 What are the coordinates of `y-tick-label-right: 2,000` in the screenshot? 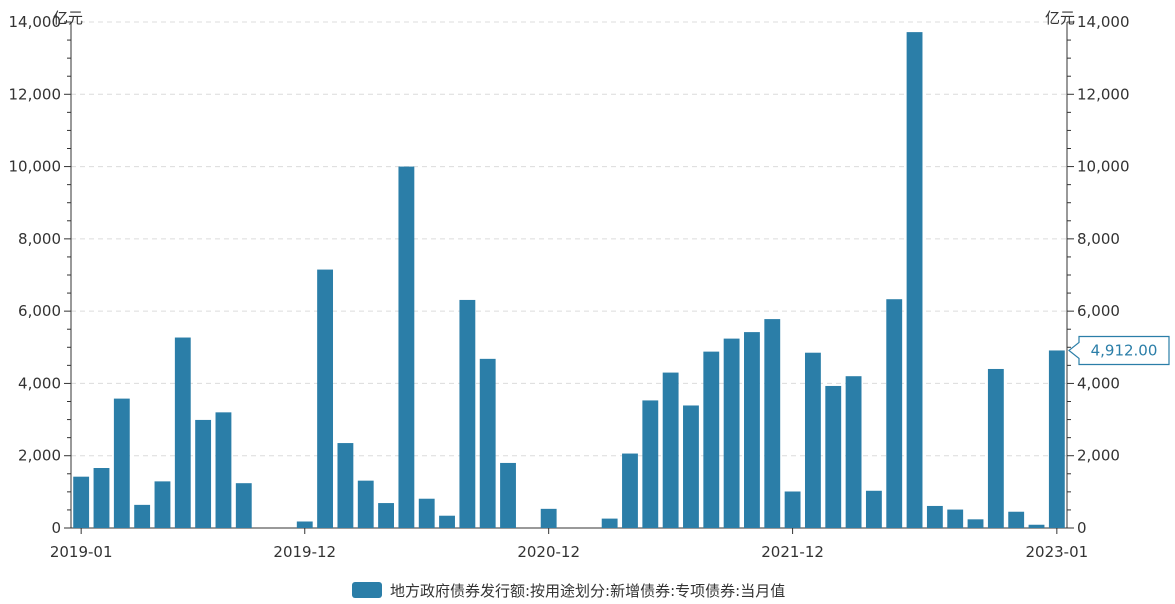 It's located at (1098, 456).